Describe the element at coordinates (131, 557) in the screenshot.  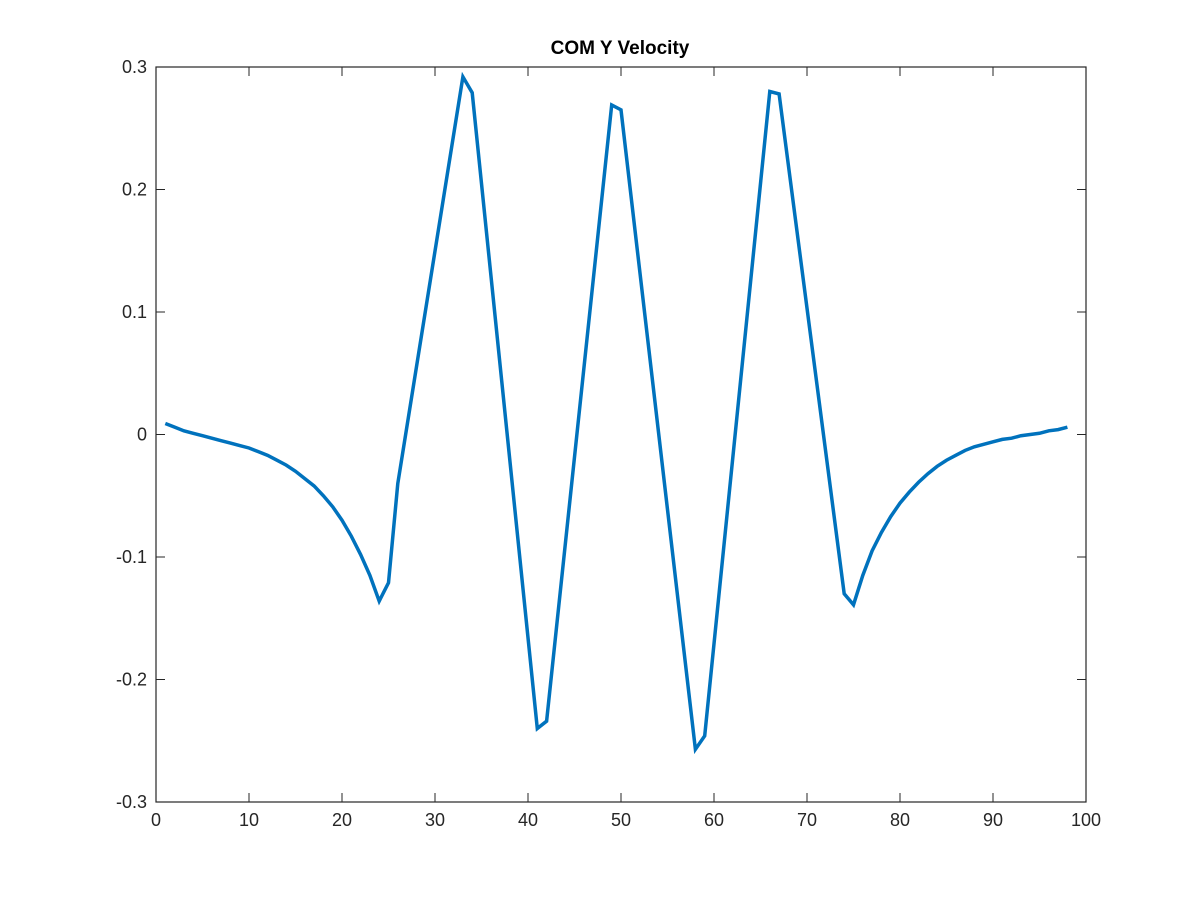
I see `y-tick-label: -0.1` at that location.